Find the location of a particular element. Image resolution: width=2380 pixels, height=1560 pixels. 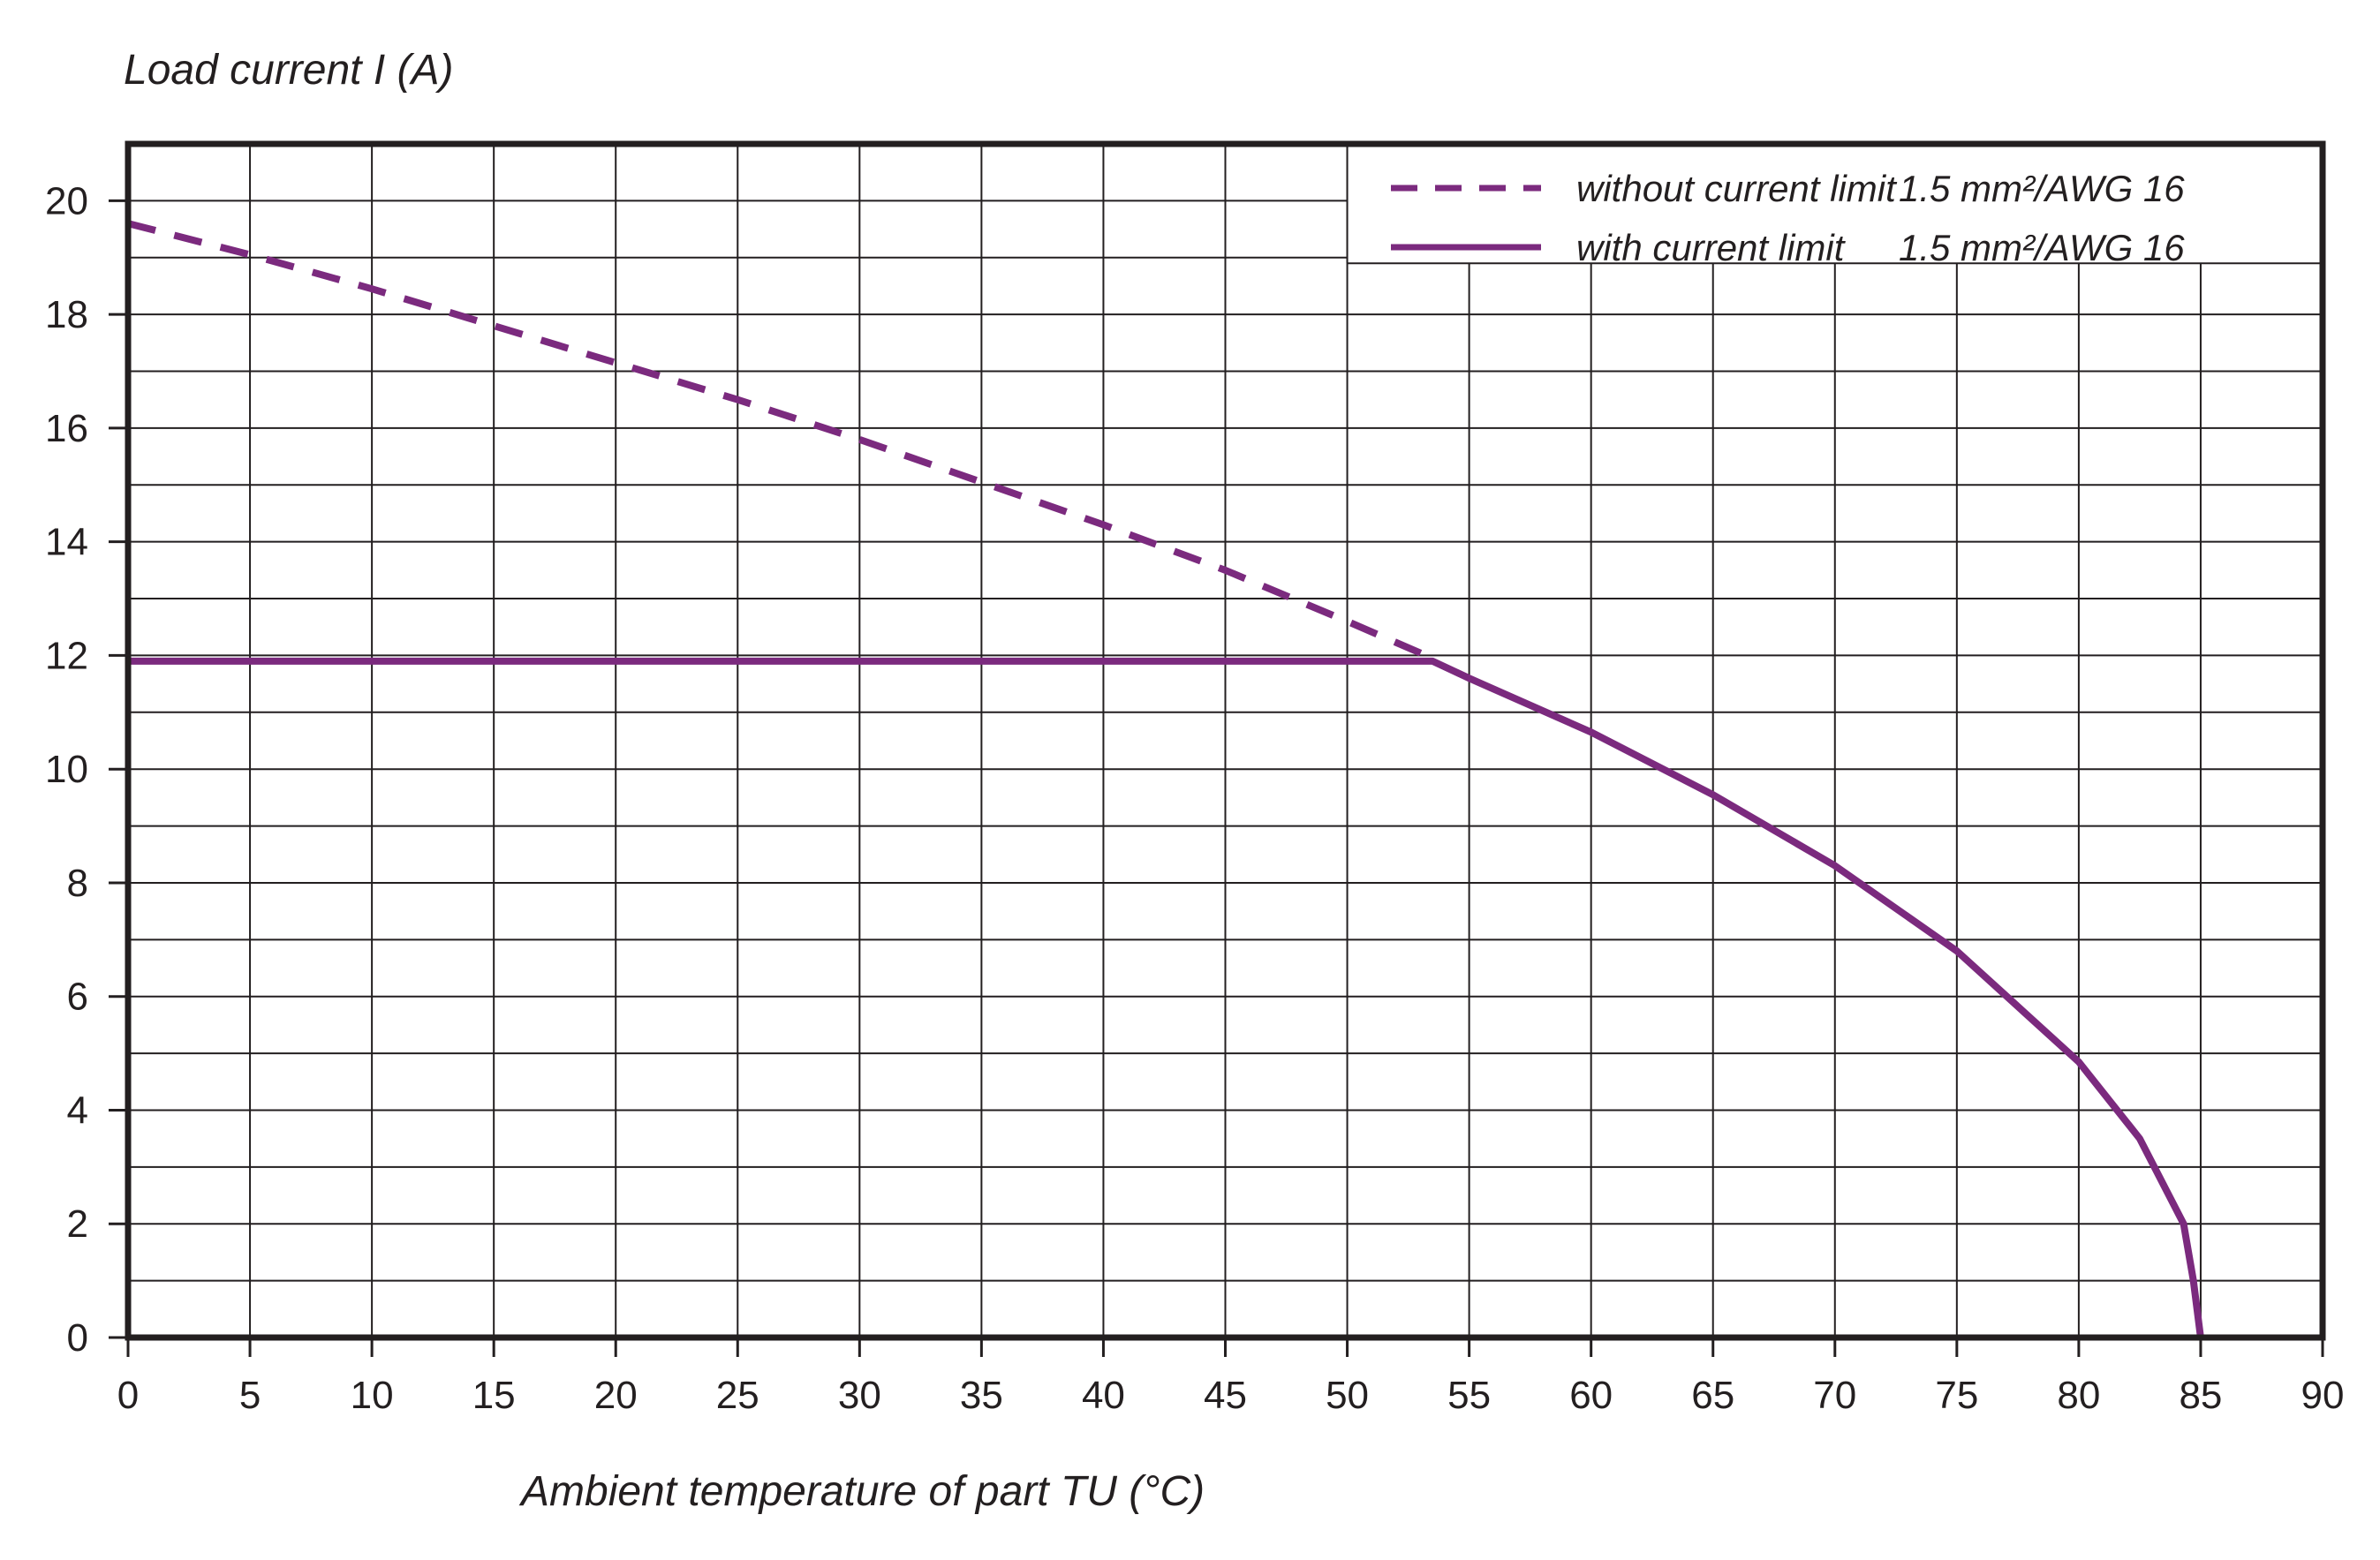

x-tick-label-3: 15 is located at coordinates (494, 1395).